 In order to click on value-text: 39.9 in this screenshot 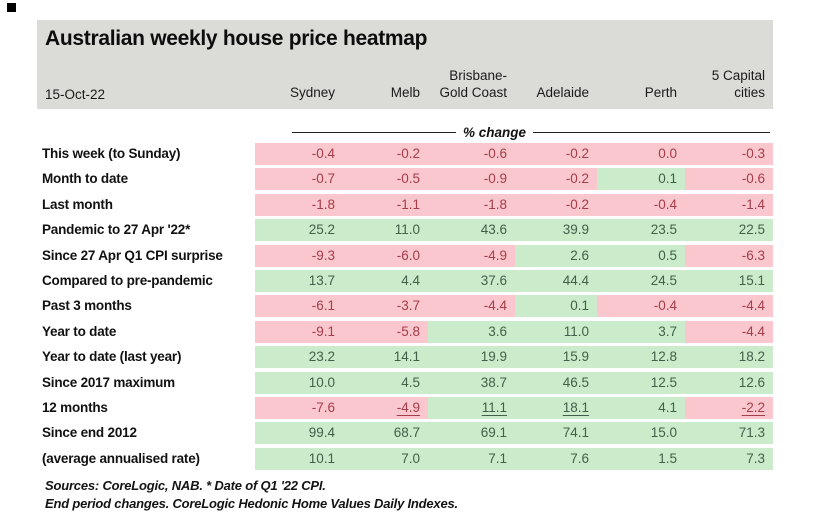, I will do `click(575, 230)`.